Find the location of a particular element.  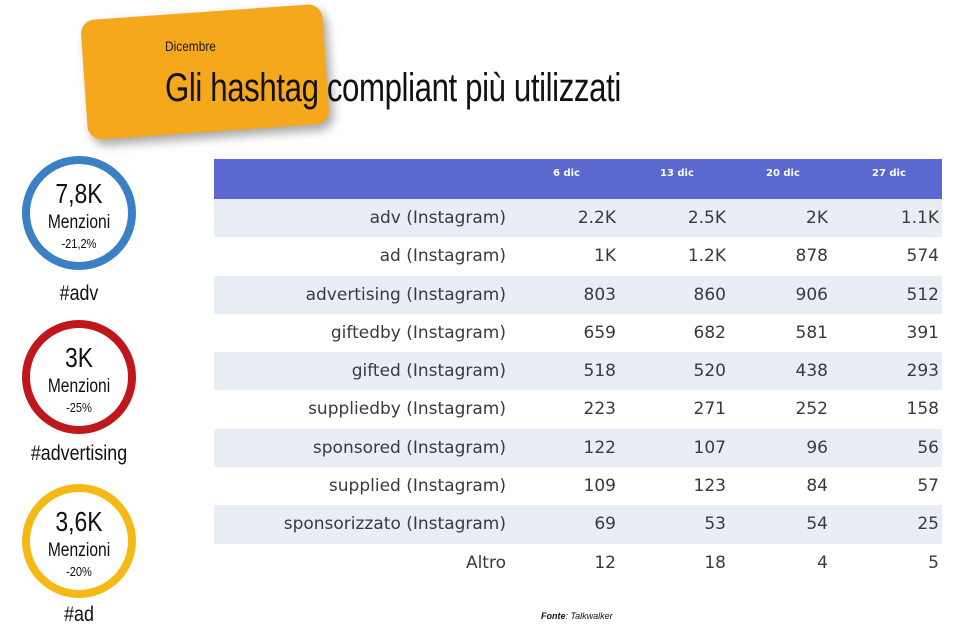

row-value: 109 is located at coordinates (599, 486).